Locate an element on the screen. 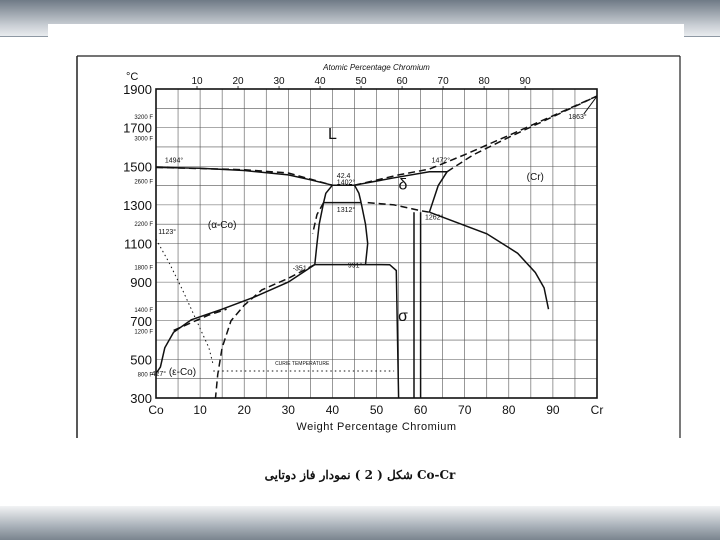 This screenshot has height=540, width=720. y-fahrenheit-label: 2200 F is located at coordinates (143, 225).